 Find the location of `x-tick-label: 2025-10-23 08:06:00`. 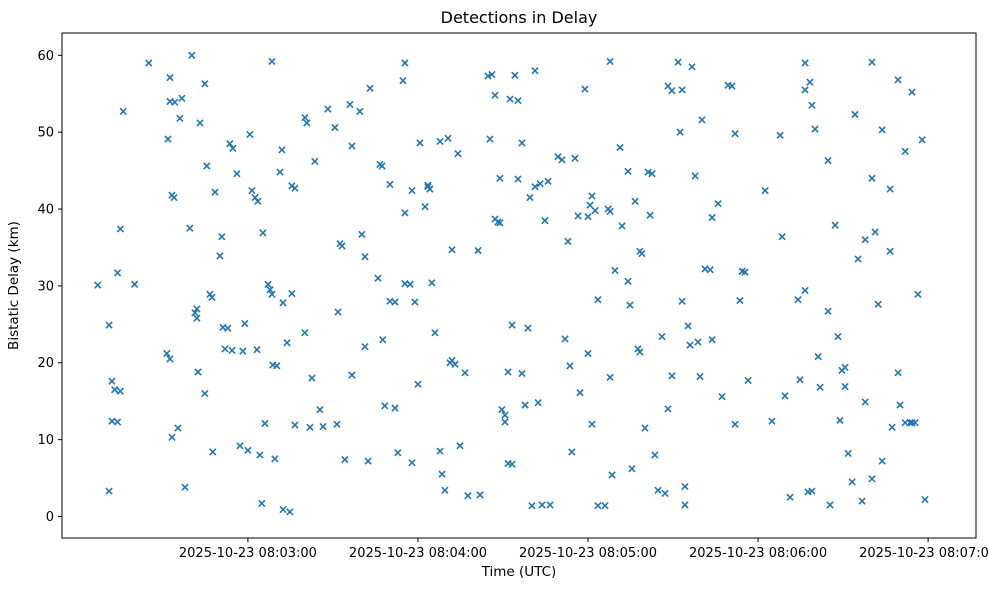

x-tick-label: 2025-10-23 08:06:00 is located at coordinates (758, 553).